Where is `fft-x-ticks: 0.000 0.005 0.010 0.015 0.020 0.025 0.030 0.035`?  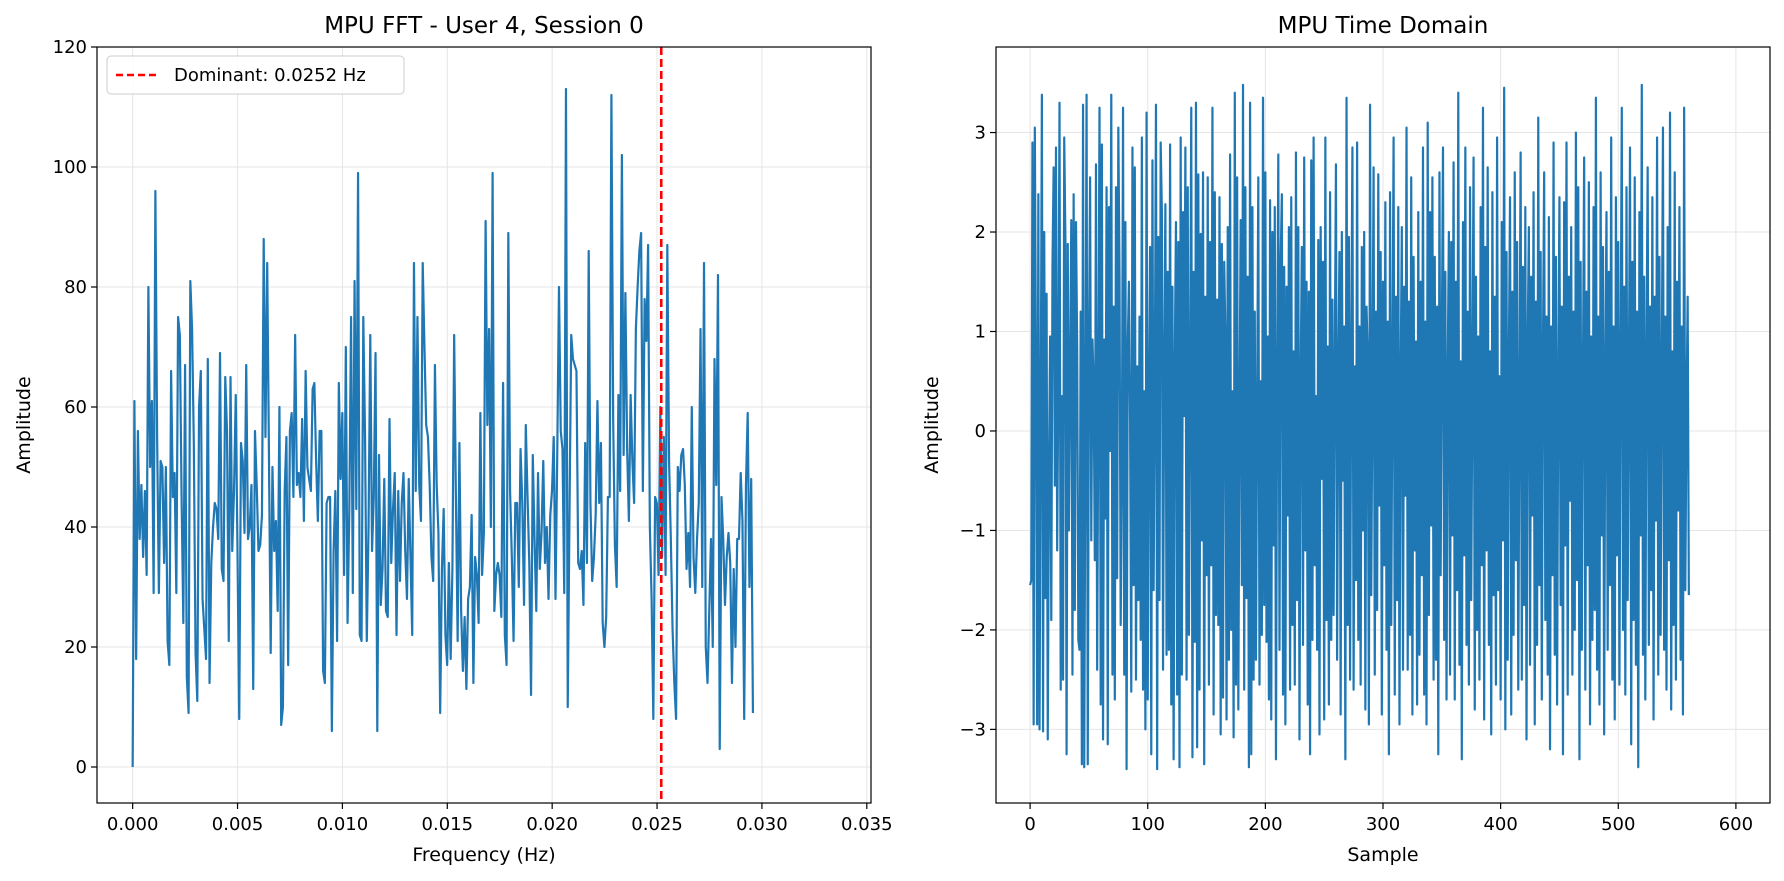
fft-x-ticks: 0.000 0.005 0.010 0.015 0.020 0.025 0.030 0.035 is located at coordinates (500, 819).